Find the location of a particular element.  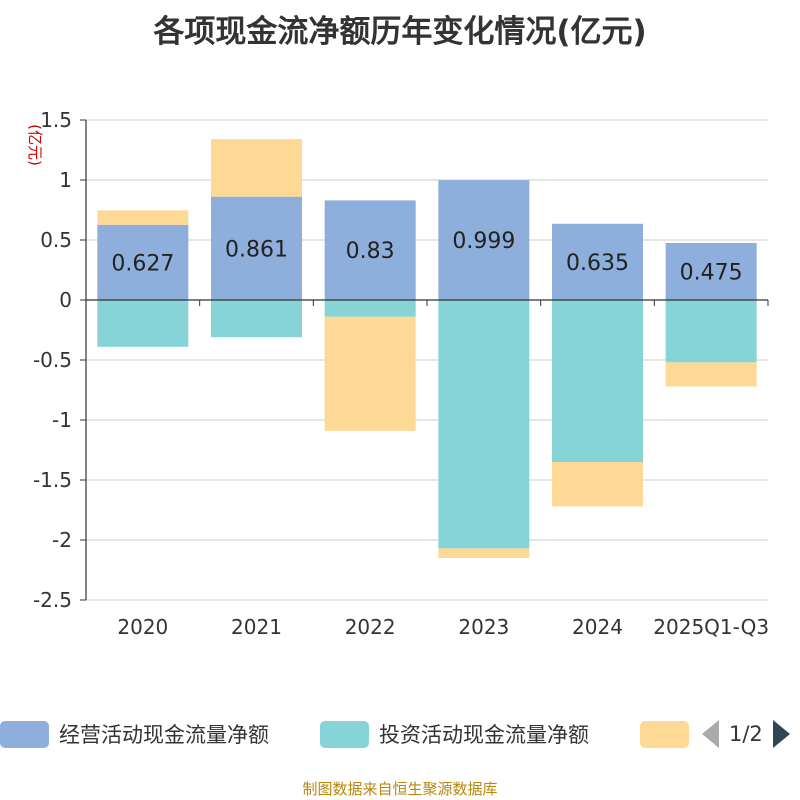

data-label-2024: 0.635 is located at coordinates (597, 263).